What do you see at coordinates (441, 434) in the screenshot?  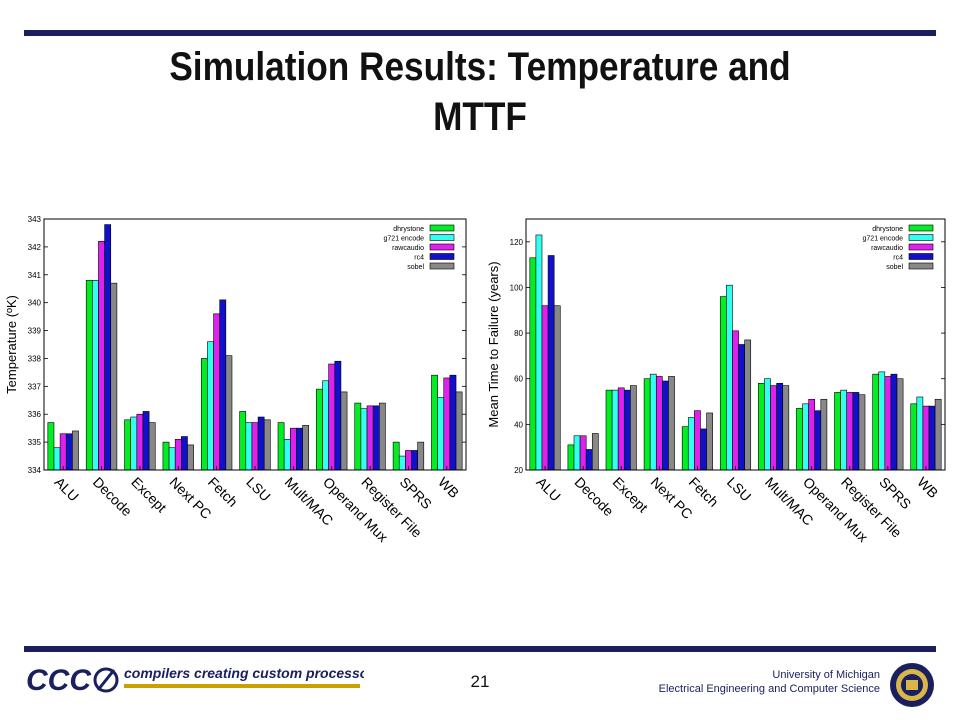 I see `chart1-bar-g721-encode-wb` at bounding box center [441, 434].